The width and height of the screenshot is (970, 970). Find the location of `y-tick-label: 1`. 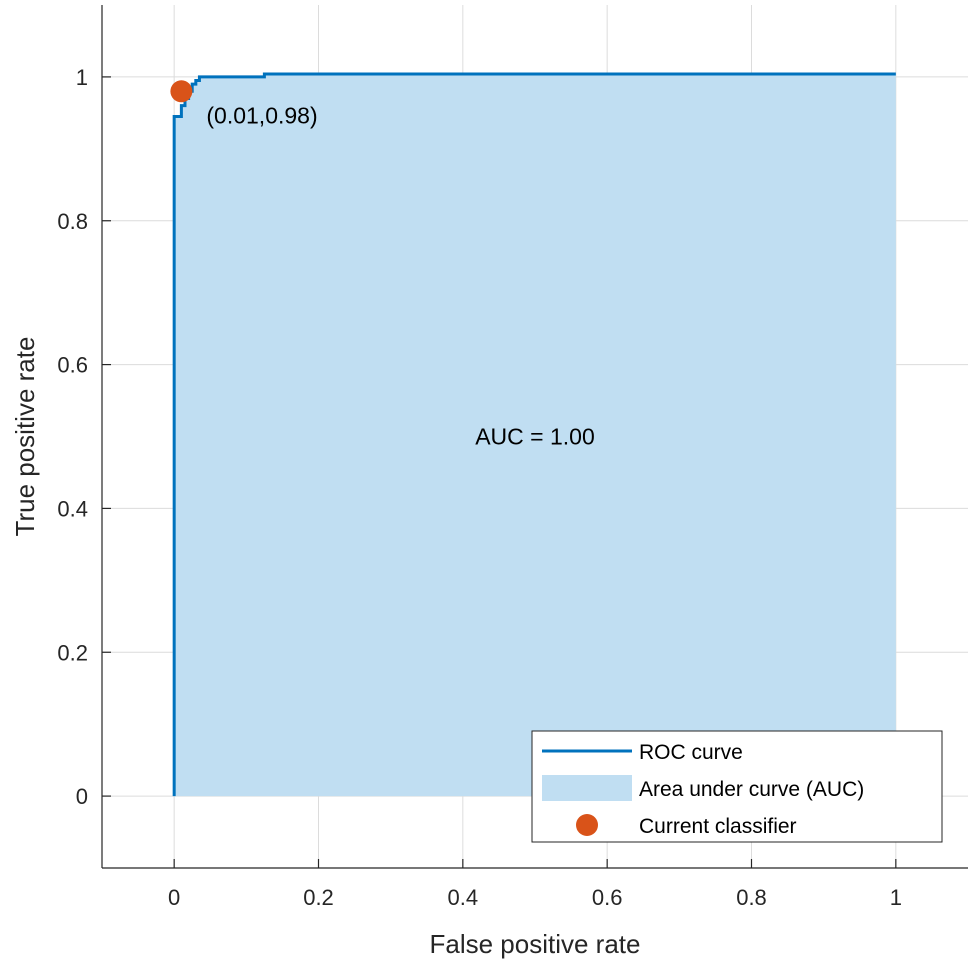

y-tick-label: 1 is located at coordinates (82, 77).